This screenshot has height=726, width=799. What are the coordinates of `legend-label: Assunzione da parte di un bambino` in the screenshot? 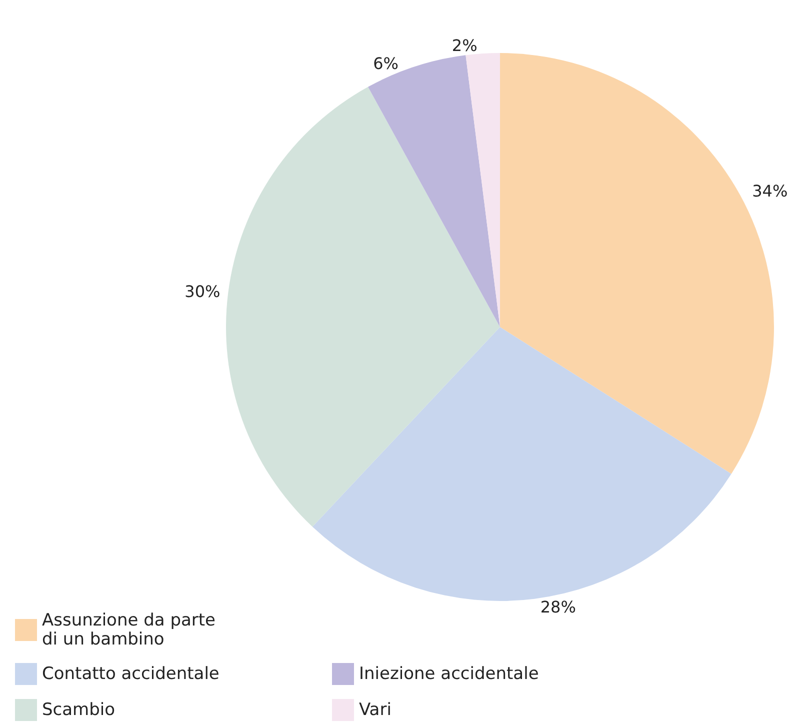 It's located at (131, 630).